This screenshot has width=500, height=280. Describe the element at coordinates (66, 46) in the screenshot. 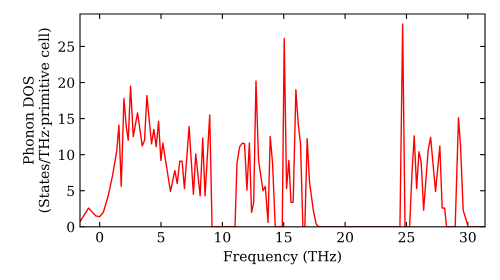

I see `y-tick-label: 25` at that location.